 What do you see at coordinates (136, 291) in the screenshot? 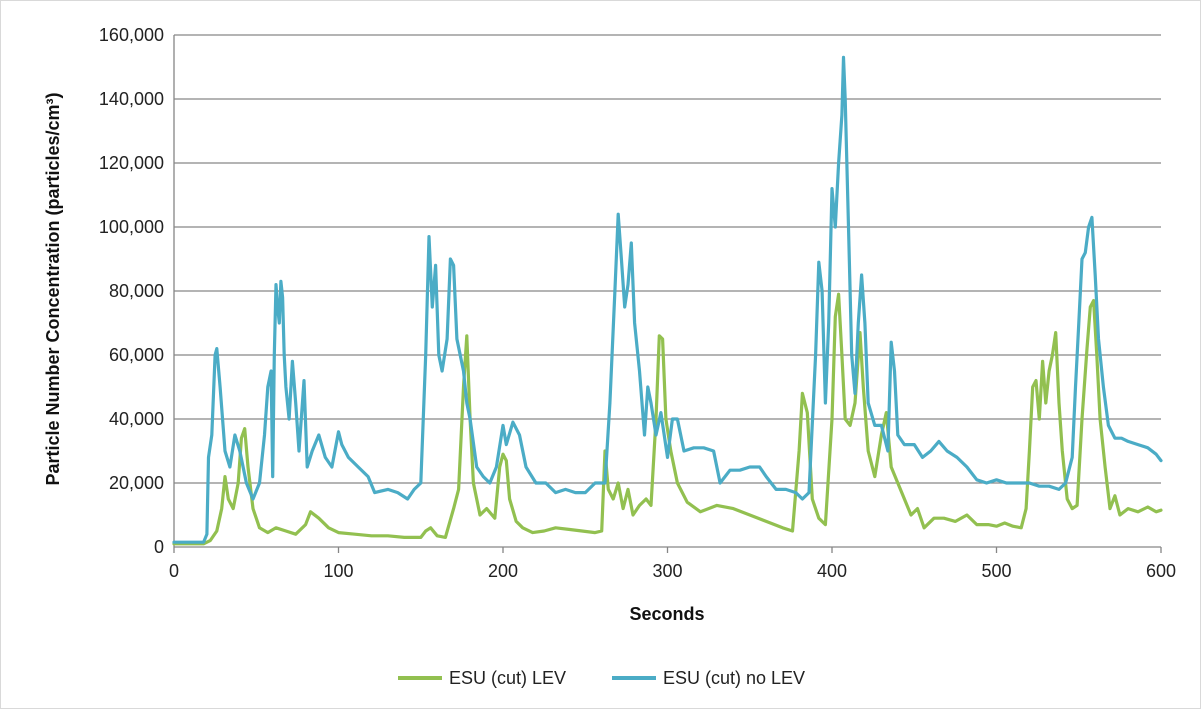
I see `y-tick-label: 80,000` at bounding box center [136, 291].